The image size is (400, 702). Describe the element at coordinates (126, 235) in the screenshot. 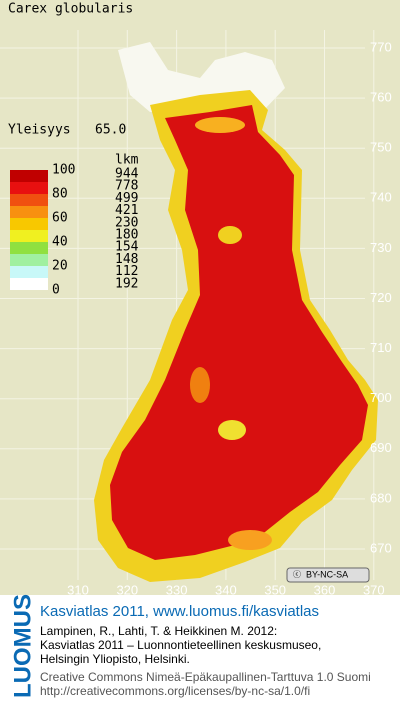

I see `legend-count: 180` at that location.